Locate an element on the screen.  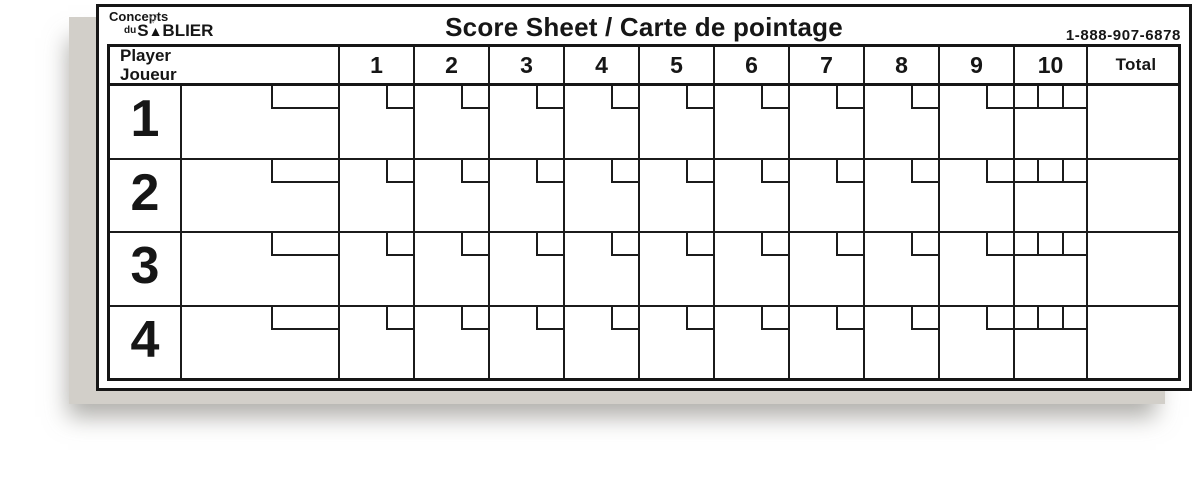
frame-header-7: 7 is located at coordinates (825, 65).